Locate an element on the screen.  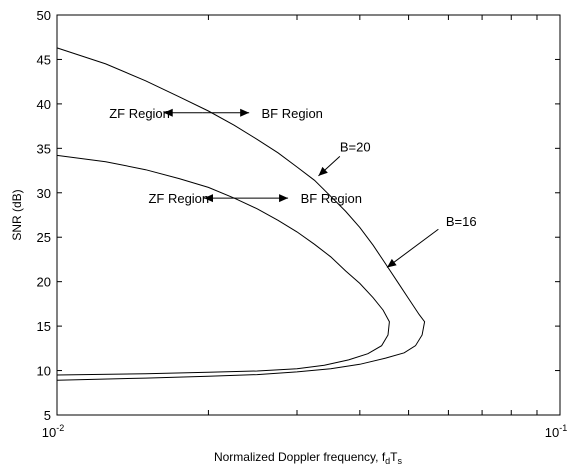
y-tick-label: 40 is located at coordinates (44, 104).